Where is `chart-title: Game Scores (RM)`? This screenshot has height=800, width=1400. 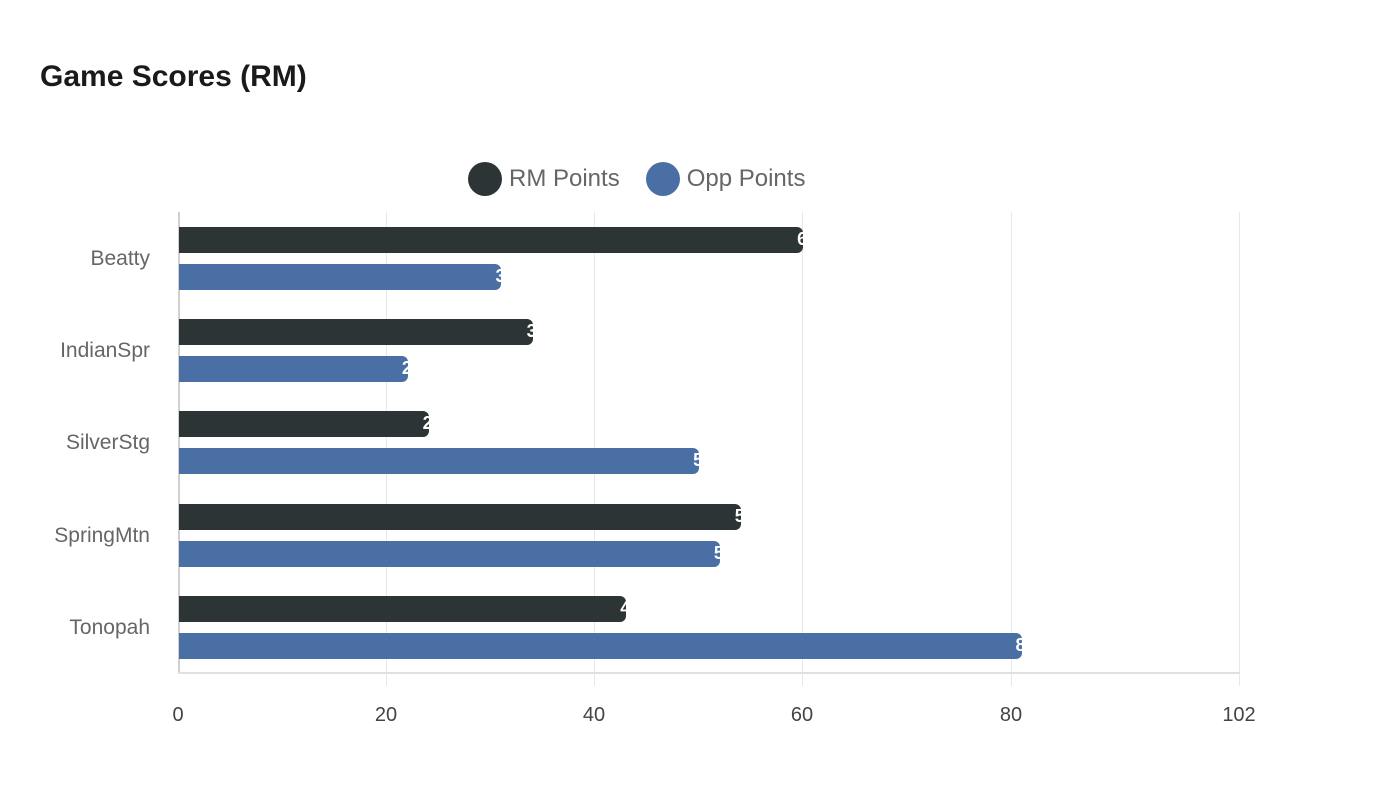
chart-title: Game Scores (RM) is located at coordinates (173, 76).